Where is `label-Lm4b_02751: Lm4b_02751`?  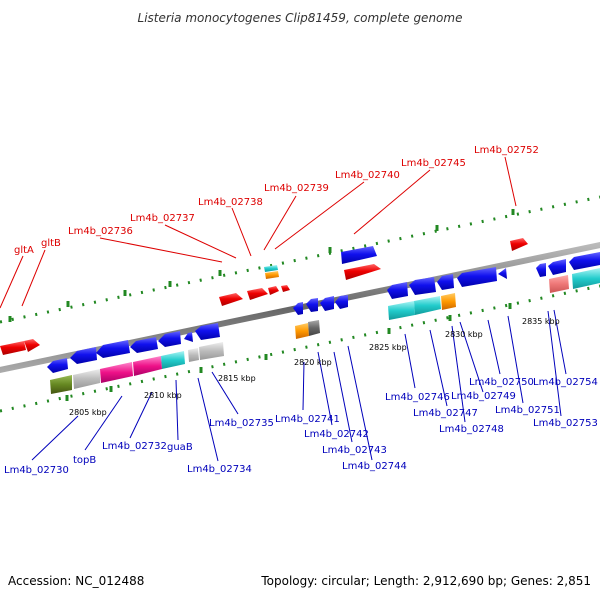
label-Lm4b_02751: Lm4b_02751 is located at coordinates (527, 410).